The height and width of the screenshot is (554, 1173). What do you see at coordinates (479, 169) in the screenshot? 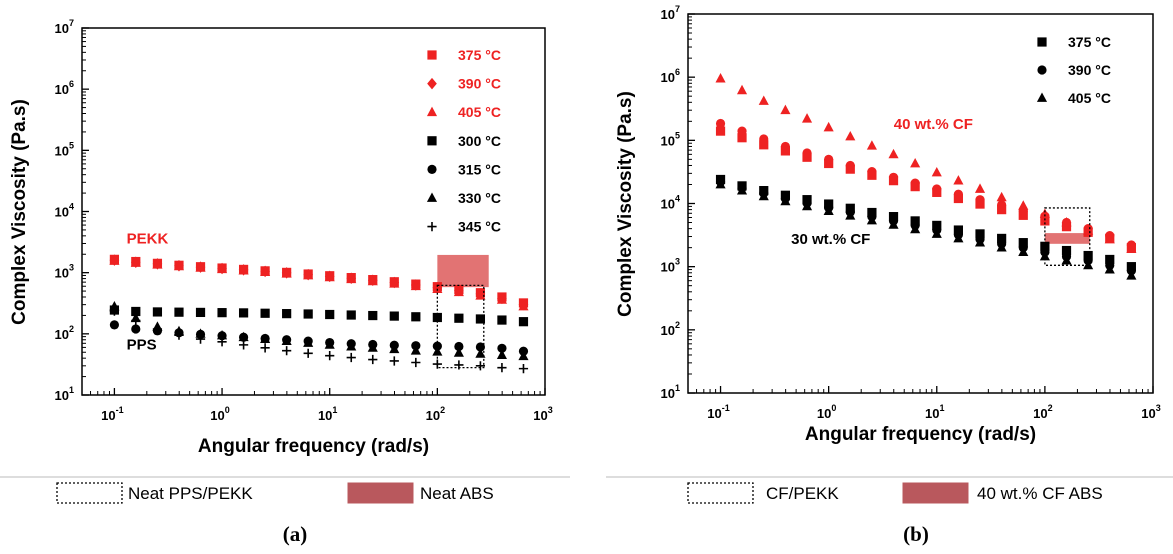
I see `legend-label: 315 °C` at bounding box center [479, 169].